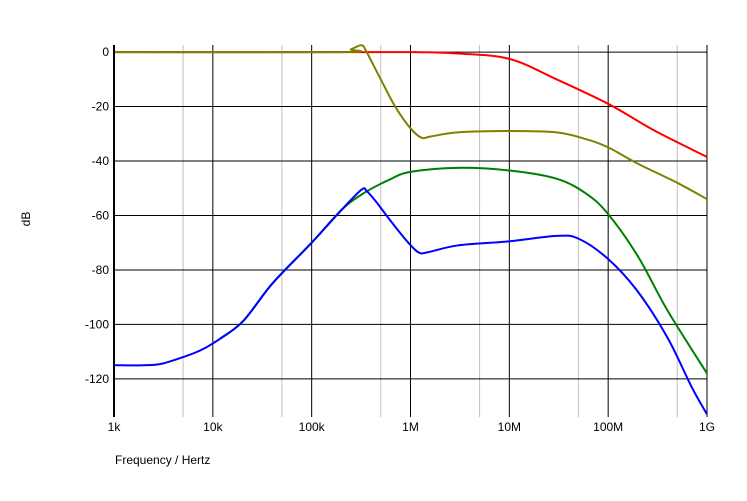 The height and width of the screenshot is (501, 747). I want to click on y-tick-label: -60, so click(101, 215).